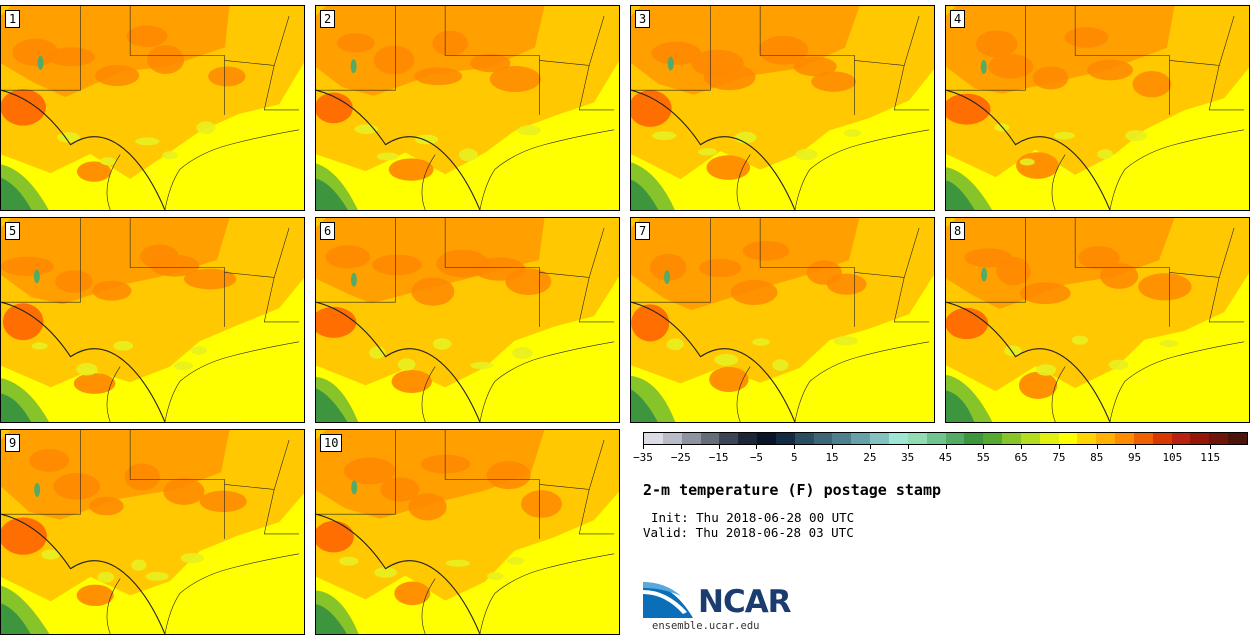 The height and width of the screenshot is (635, 1260). What do you see at coordinates (1134, 457) in the screenshot?
I see `colorbar-tick-label: 95` at bounding box center [1134, 457].